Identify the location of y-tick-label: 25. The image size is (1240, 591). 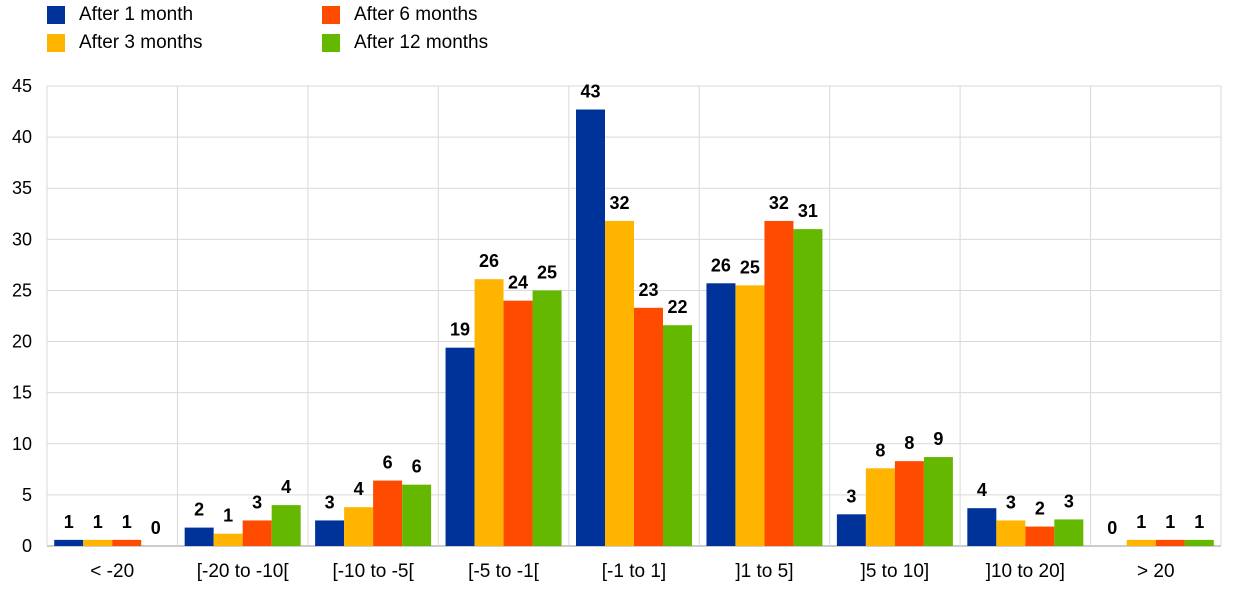
(22, 290).